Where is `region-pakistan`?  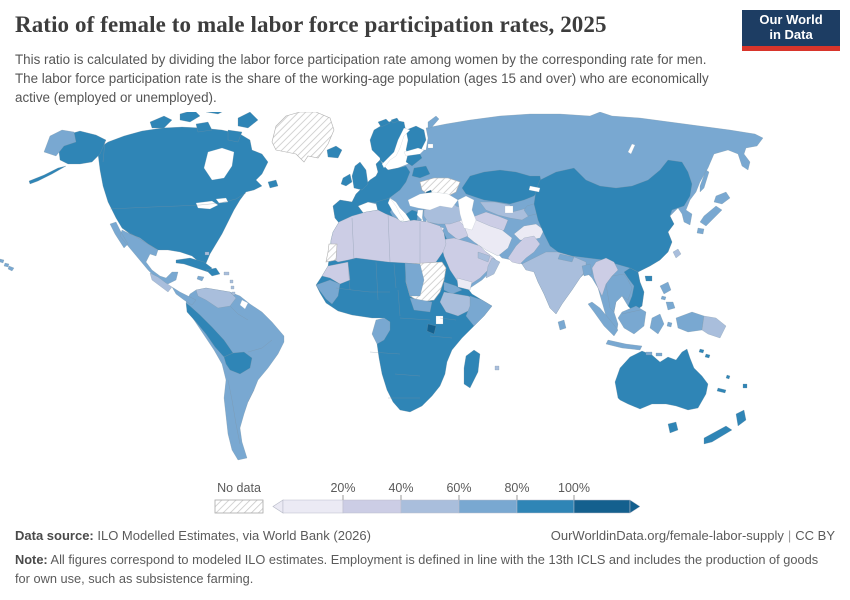 region-pakistan is located at coordinates (524, 250).